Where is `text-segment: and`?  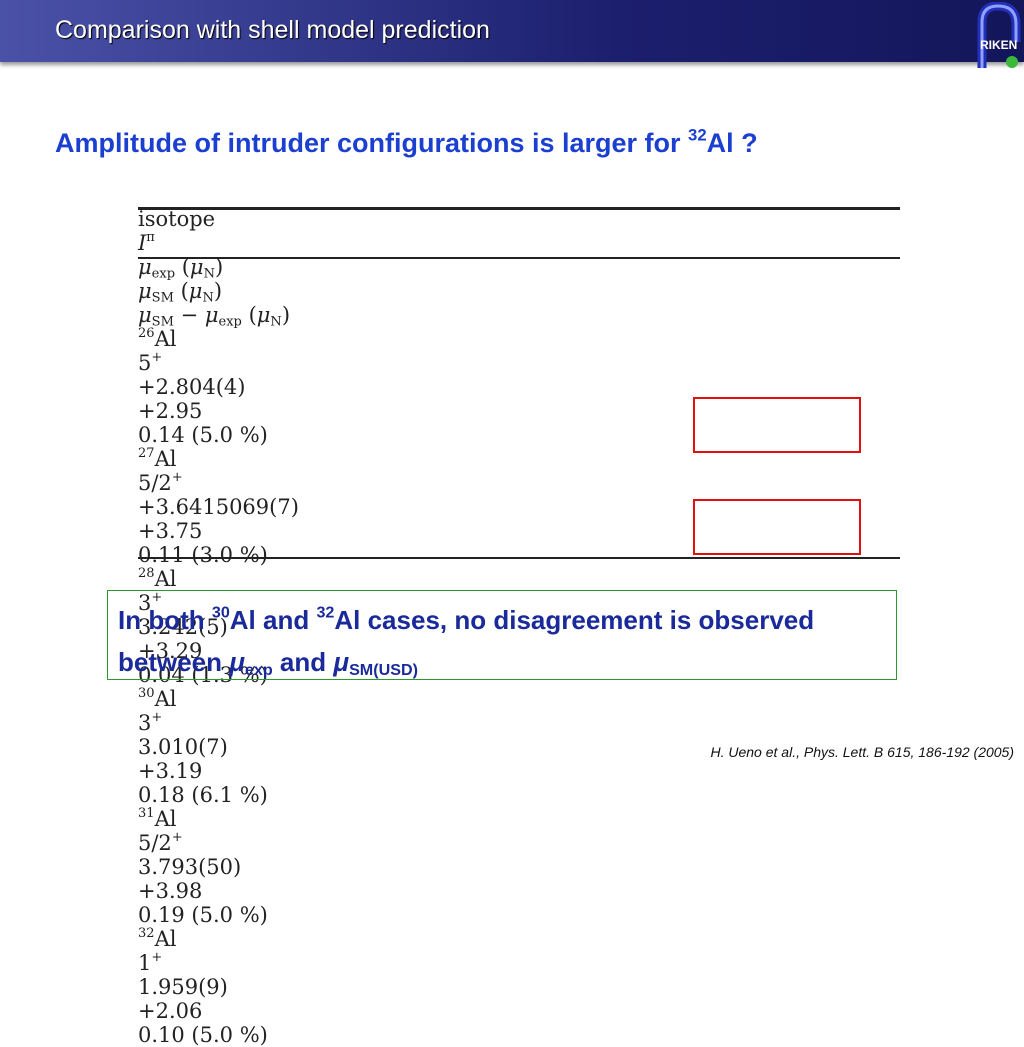
text-segment: and is located at coordinates (303, 662).